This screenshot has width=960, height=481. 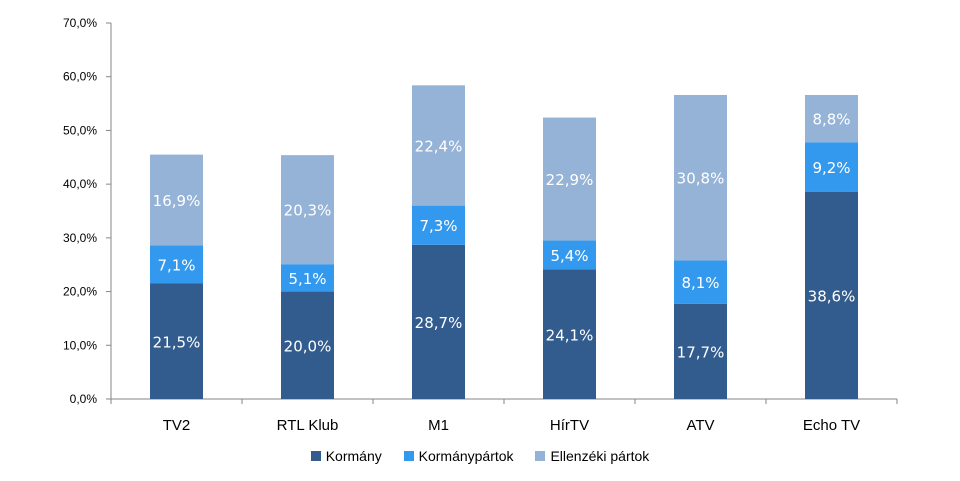 I want to click on y-tick-label: 0,0%, so click(x=84, y=399).